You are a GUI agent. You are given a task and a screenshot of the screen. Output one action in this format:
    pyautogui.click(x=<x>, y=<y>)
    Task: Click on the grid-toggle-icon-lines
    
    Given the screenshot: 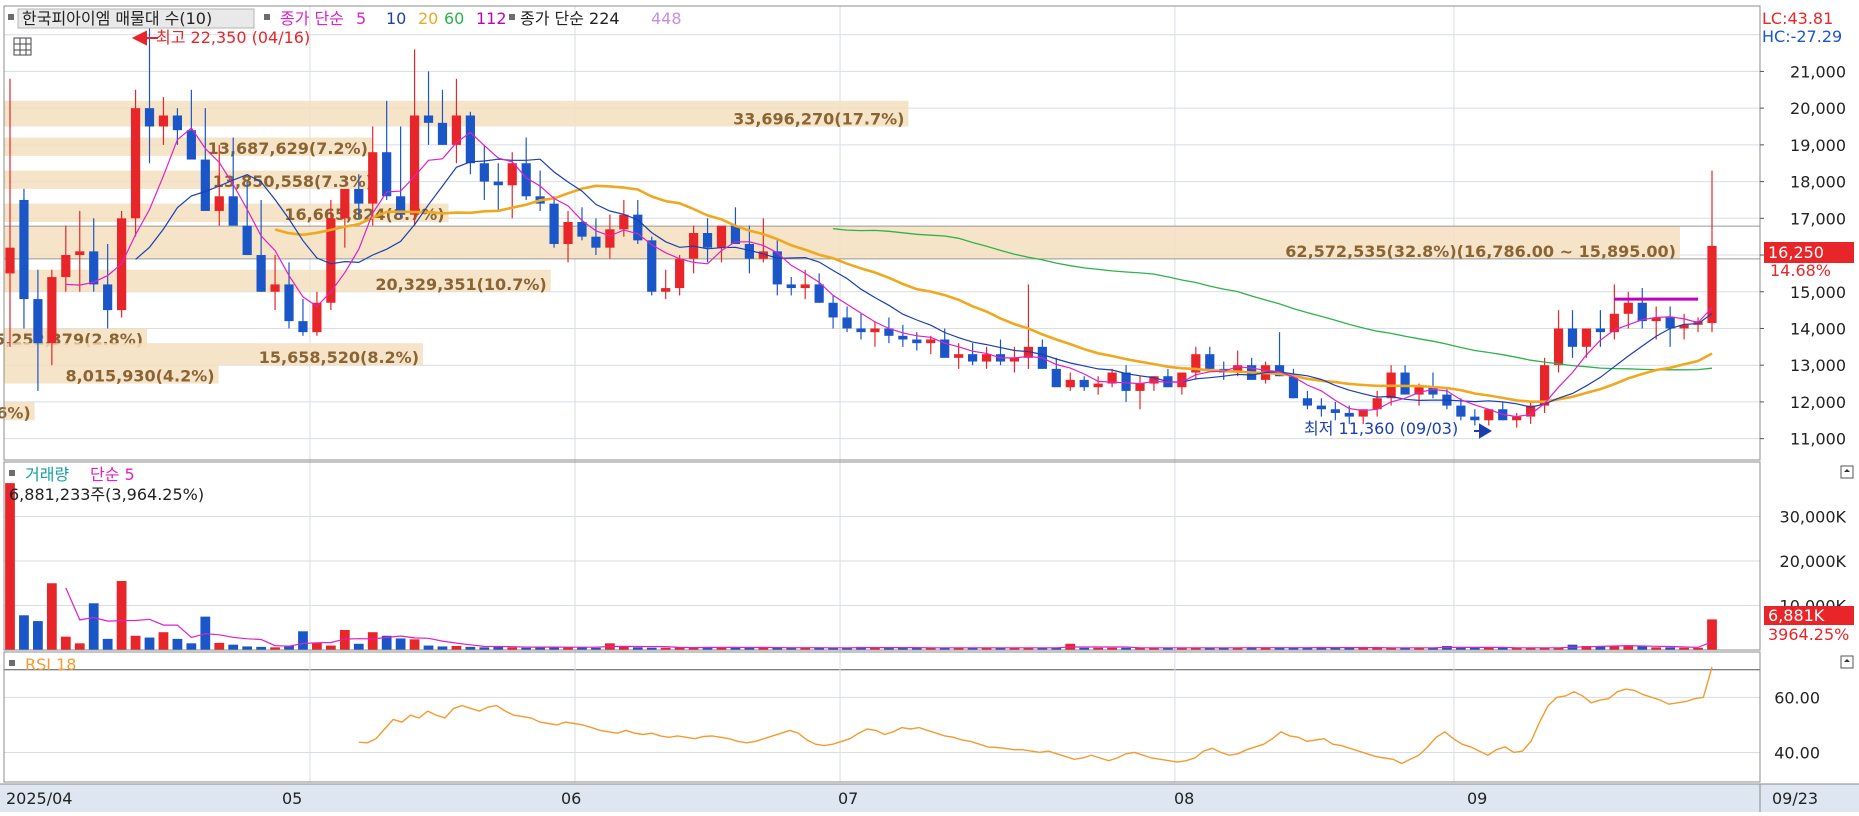 What is the action you would take?
    pyautogui.click(x=22, y=46)
    